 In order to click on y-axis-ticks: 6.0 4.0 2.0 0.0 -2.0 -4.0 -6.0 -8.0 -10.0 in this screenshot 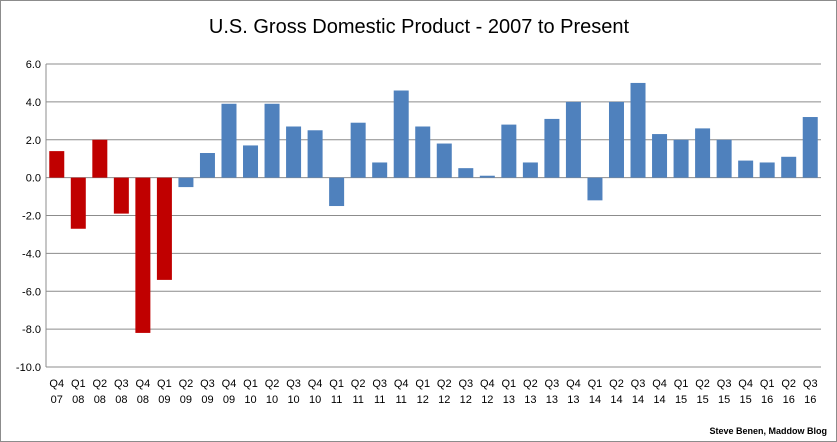, I will do `click(28, 216)`.